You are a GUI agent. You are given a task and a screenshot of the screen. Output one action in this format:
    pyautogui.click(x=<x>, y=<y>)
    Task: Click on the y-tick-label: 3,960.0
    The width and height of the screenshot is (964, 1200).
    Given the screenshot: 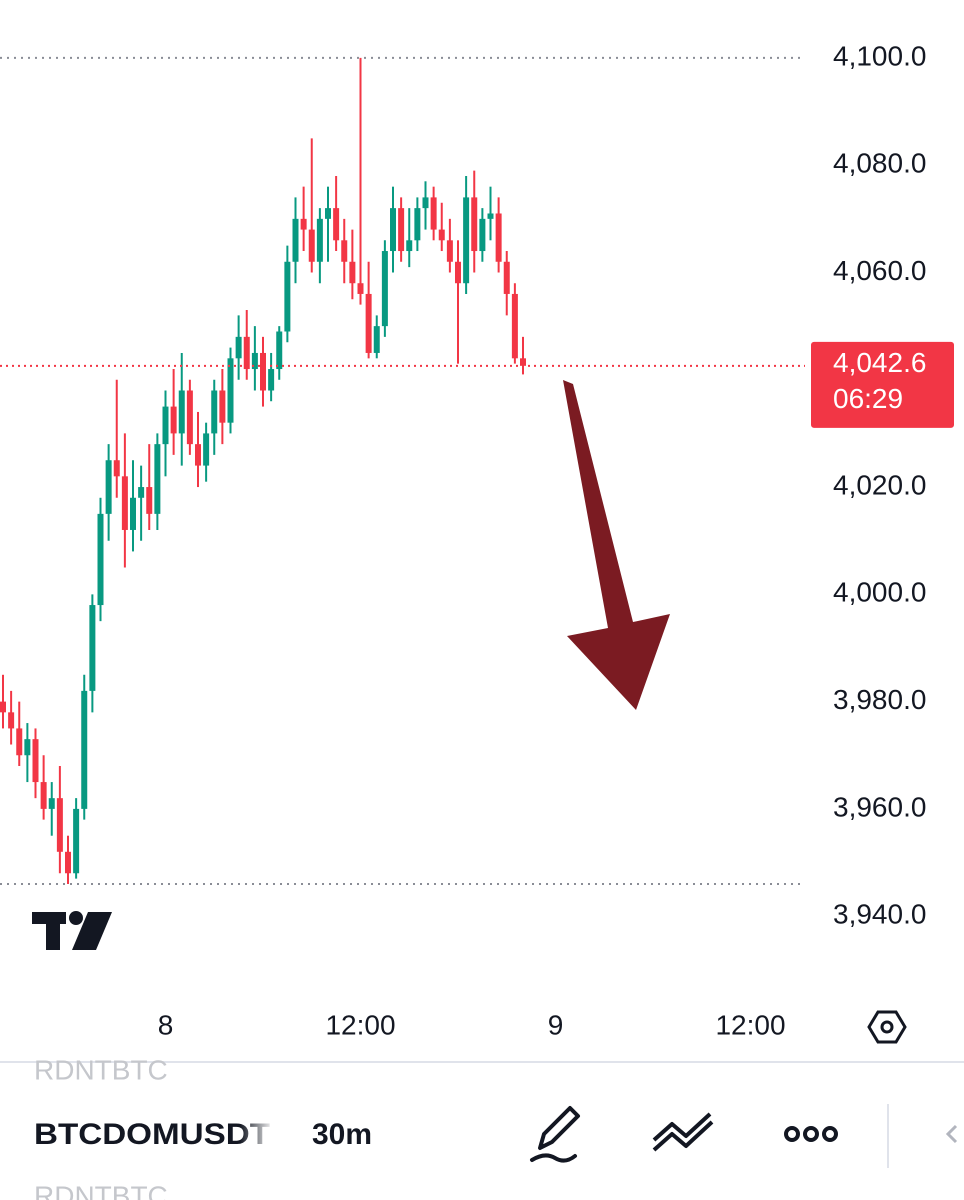 What is the action you would take?
    pyautogui.click(x=879, y=806)
    